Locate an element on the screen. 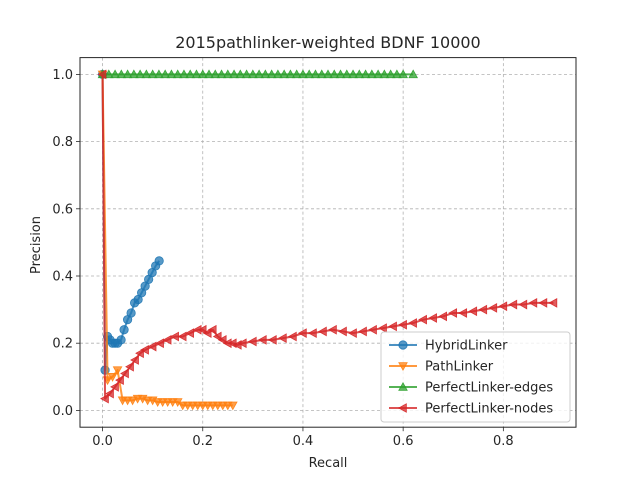 This screenshot has width=640, height=480. series-perfectlinker-edges is located at coordinates (258, 74).